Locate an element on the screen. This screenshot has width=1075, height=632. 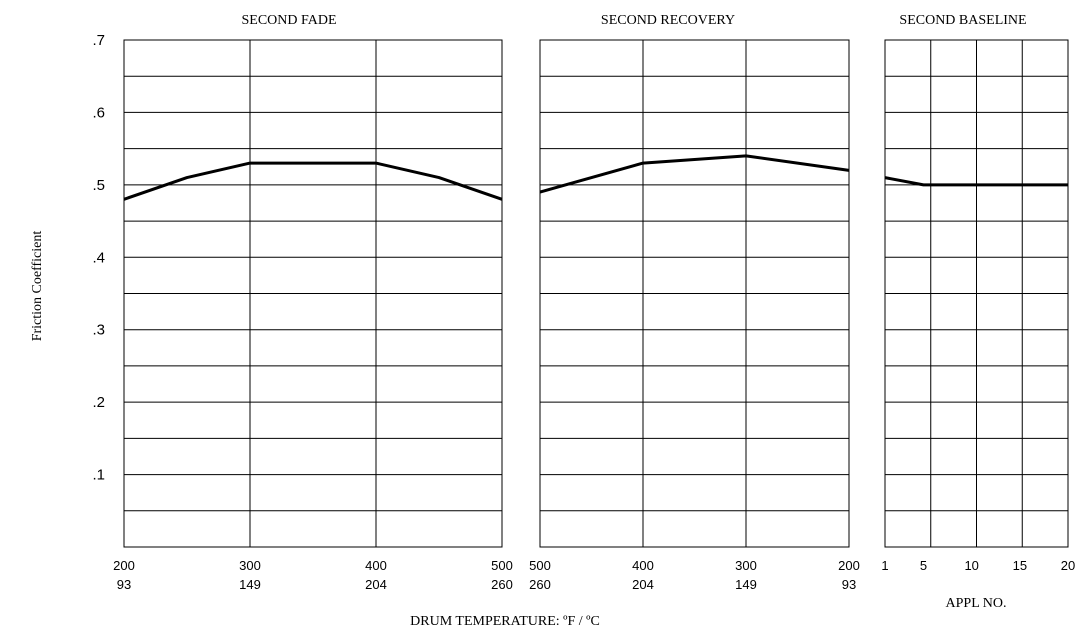
panel-title: SECOND RECOVERY is located at coordinates (668, 20).